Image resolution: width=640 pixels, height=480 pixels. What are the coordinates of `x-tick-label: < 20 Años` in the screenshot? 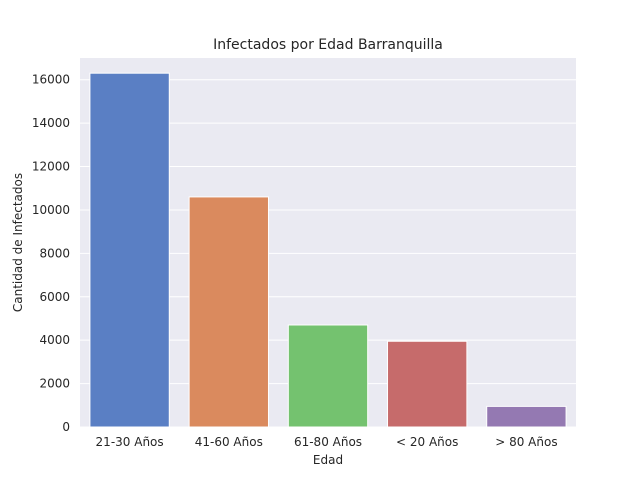 It's located at (427, 442).